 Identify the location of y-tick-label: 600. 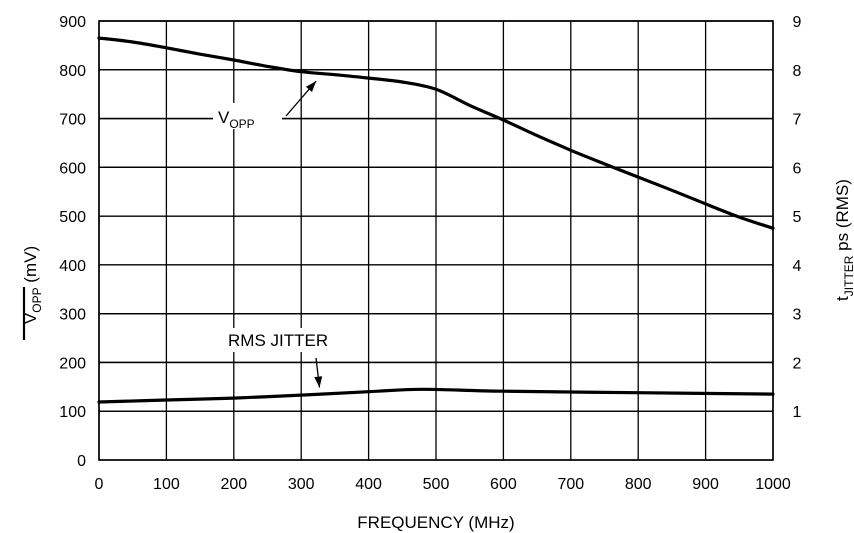
(72, 168).